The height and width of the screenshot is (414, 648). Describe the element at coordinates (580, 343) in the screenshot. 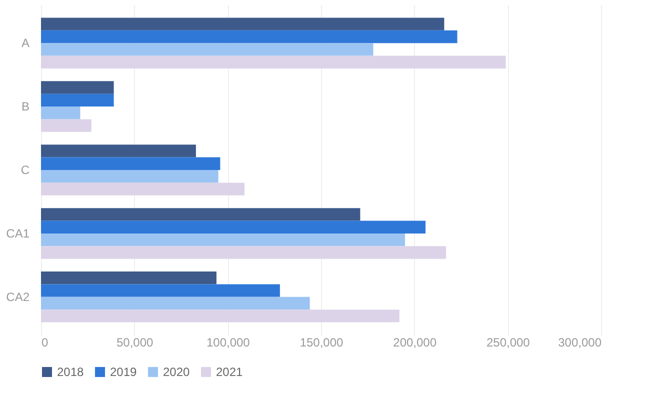

I see `x-tick-label: 300,000` at that location.